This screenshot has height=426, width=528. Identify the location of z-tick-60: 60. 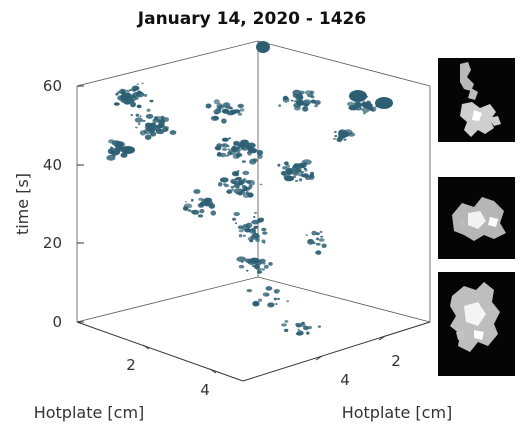
(52, 86).